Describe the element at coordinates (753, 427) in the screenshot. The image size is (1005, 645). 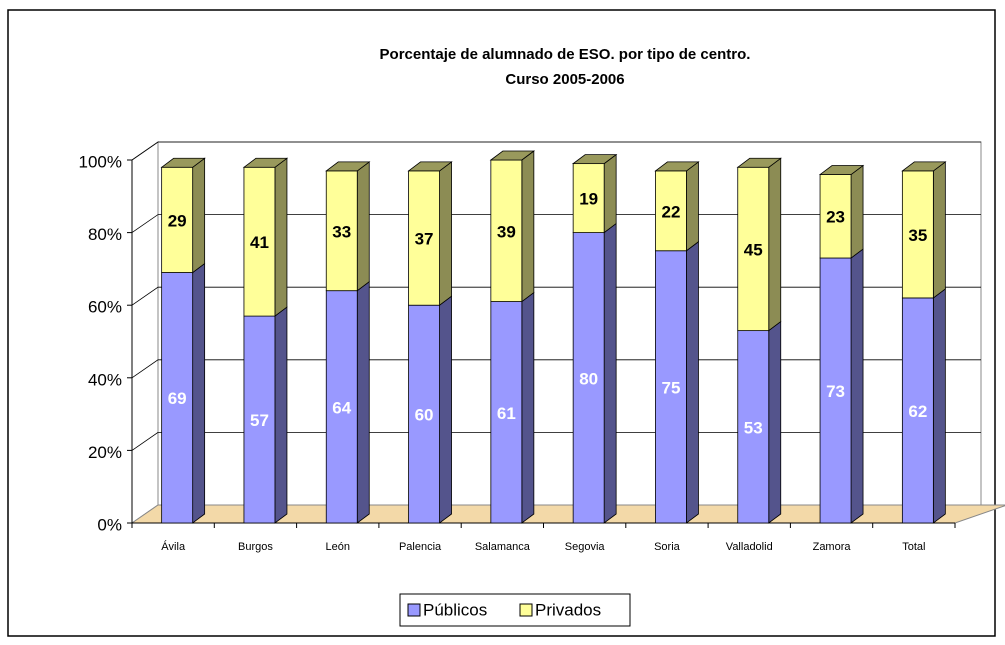
I see `data-label: 53` at that location.